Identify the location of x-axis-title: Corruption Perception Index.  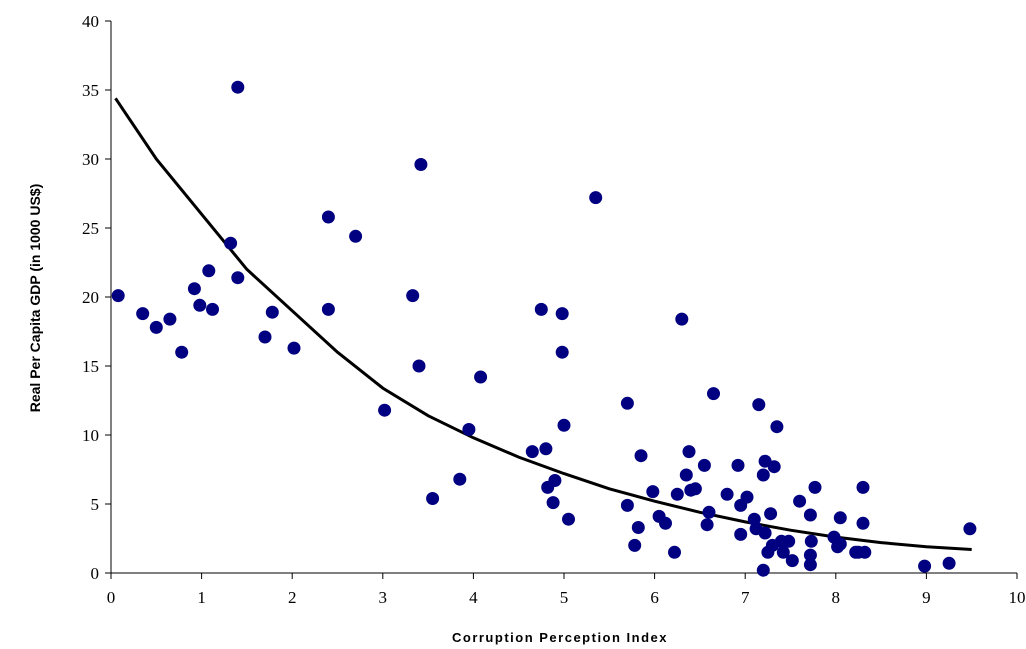
(560, 637).